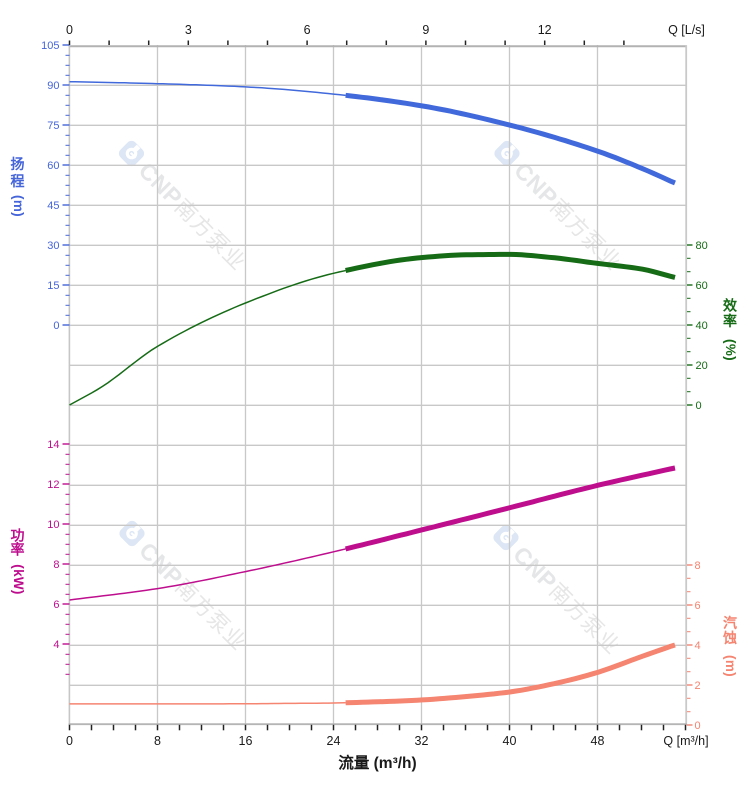  I want to click on svg-text: 45, so click(53, 206).